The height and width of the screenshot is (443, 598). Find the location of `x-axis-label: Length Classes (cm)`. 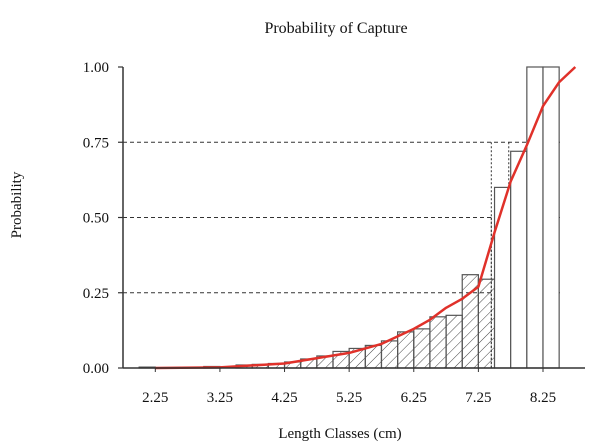

x-axis-label: Length Classes (cm) is located at coordinates (339, 434).